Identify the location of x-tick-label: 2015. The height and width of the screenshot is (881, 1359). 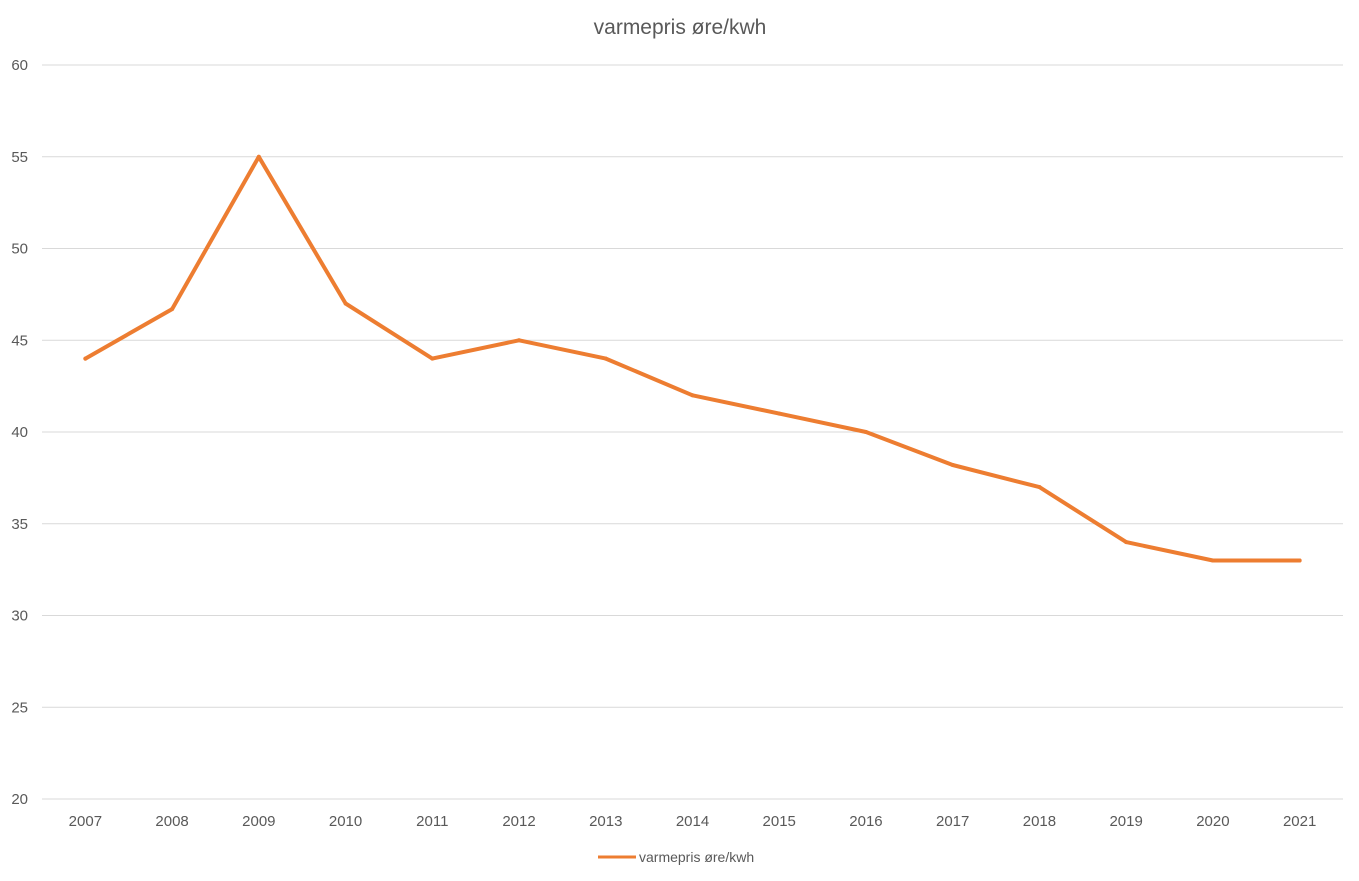
(779, 821).